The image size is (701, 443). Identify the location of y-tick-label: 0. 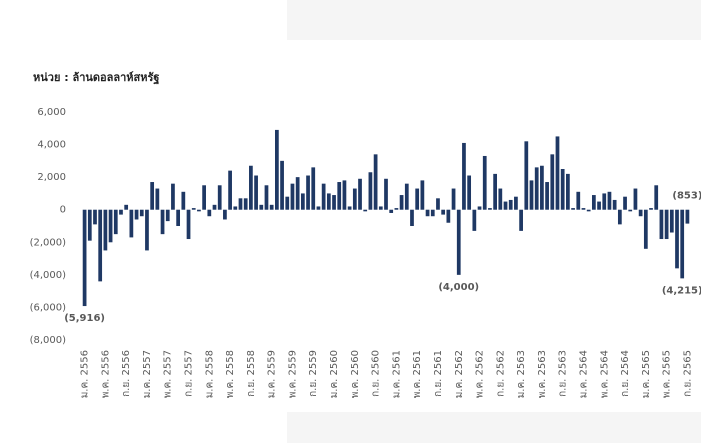
(63, 210).